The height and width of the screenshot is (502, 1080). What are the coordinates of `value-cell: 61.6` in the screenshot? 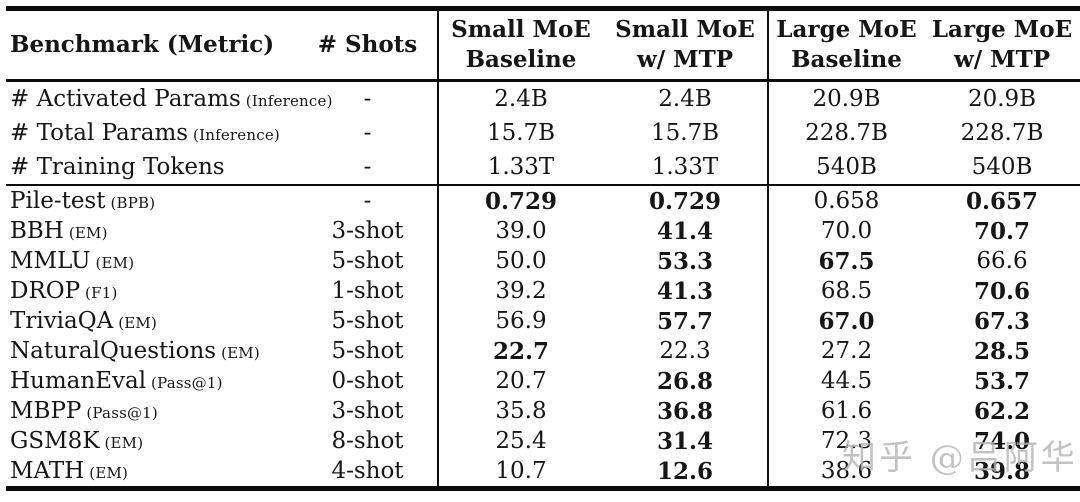 It's located at (845, 411).